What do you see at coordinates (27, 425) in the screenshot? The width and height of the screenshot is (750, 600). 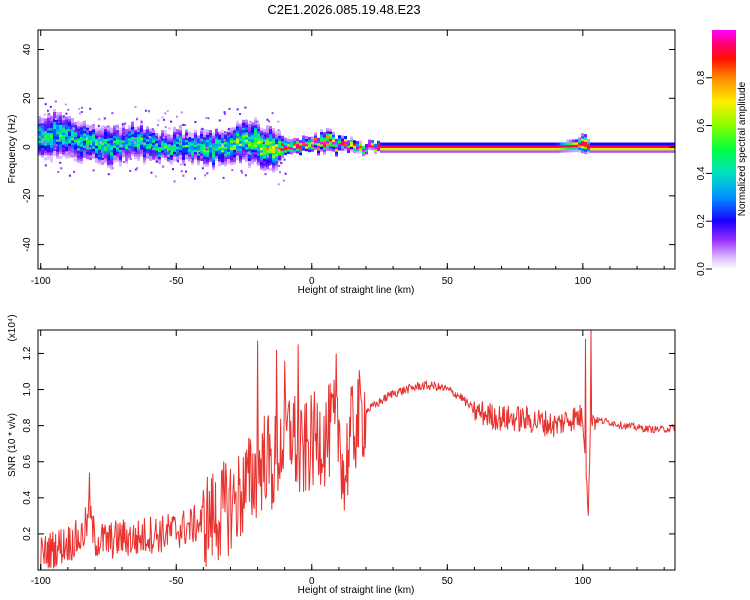 I see `y-tick-label: 0.8` at bounding box center [27, 425].